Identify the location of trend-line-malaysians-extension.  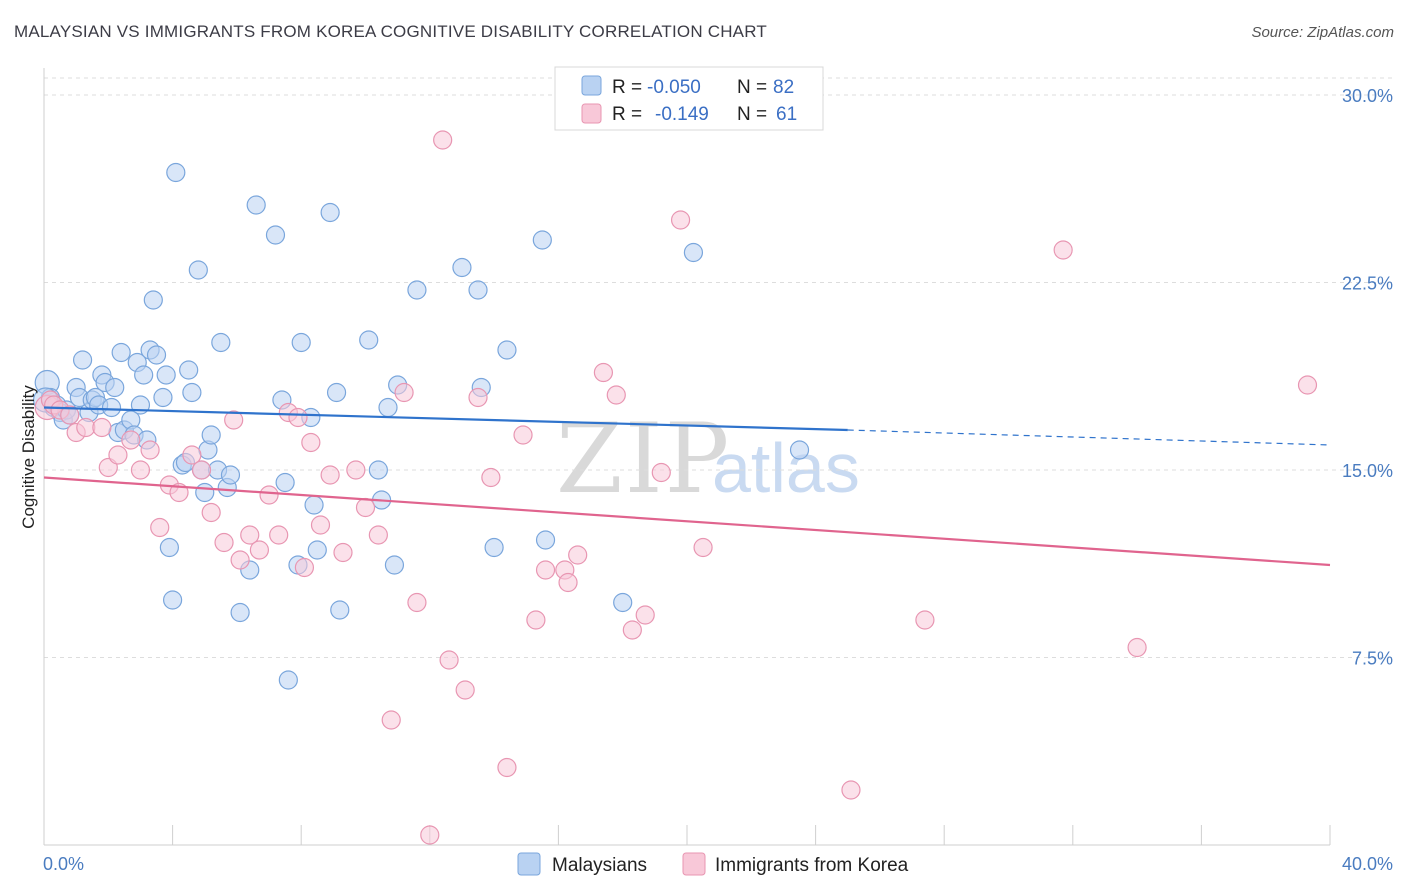
(1089, 437).